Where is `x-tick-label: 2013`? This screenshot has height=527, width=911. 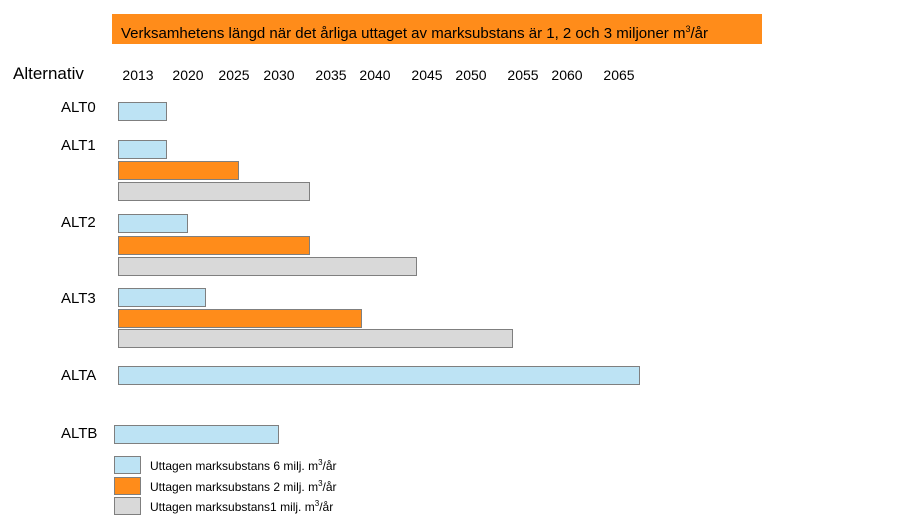 x-tick-label: 2013 is located at coordinates (138, 75).